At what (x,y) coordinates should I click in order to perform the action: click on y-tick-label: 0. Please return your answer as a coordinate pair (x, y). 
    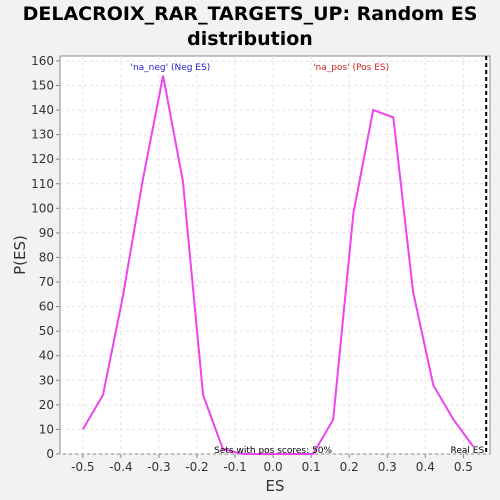
    Looking at the image, I should click on (50, 454).